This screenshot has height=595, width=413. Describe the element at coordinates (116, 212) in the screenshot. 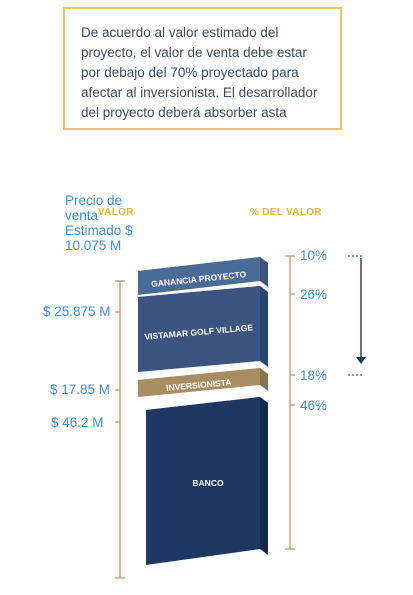

I see `value-column-header: VALOR` at that location.